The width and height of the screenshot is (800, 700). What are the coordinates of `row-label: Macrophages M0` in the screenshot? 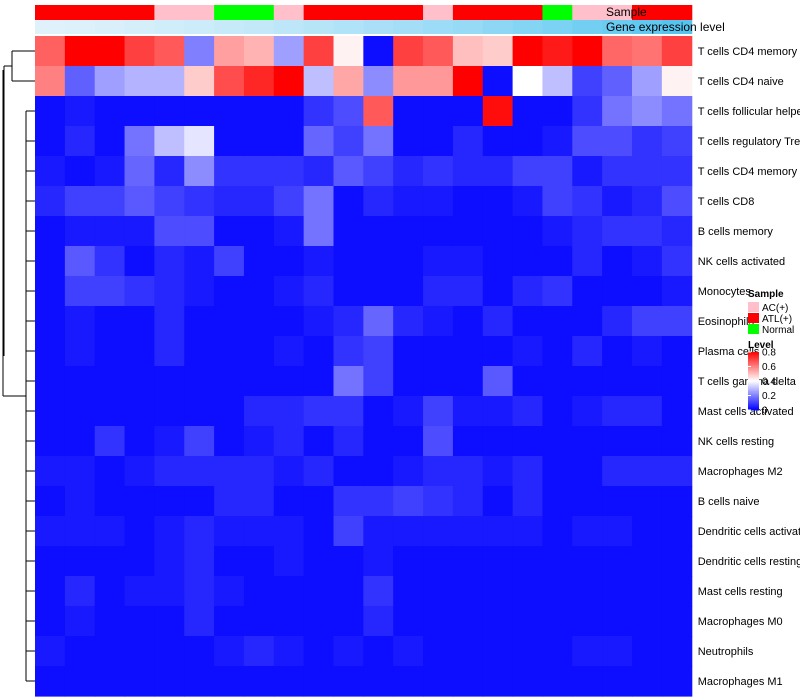 It's located at (740, 622).